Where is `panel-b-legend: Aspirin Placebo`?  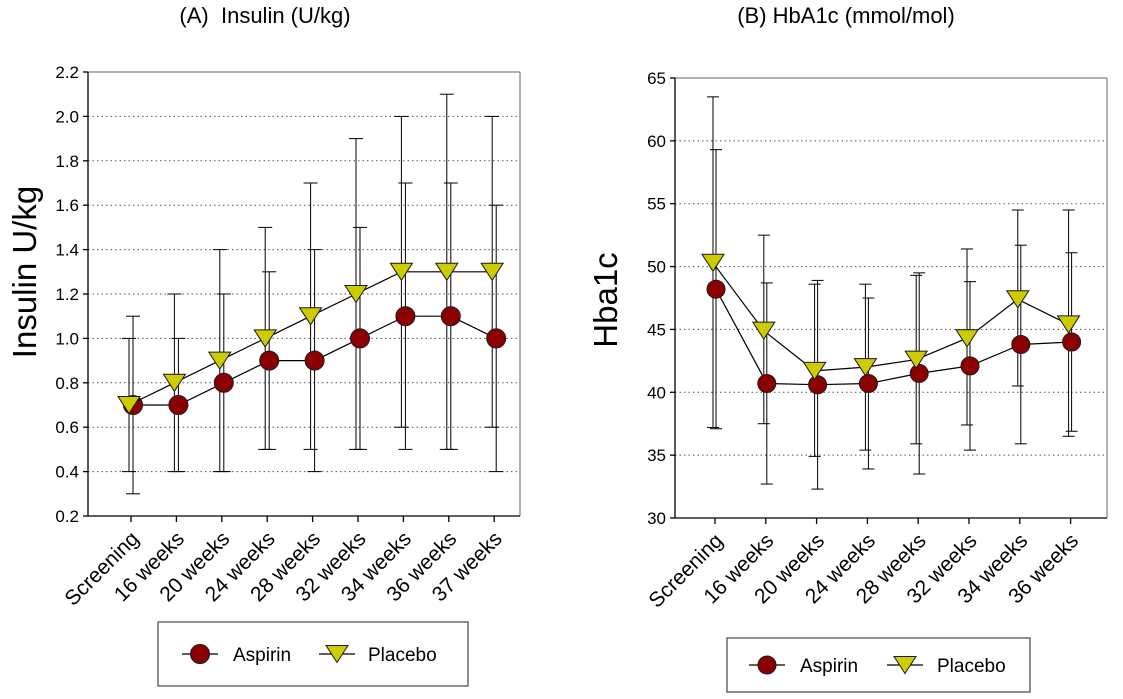
panel-b-legend: Aspirin Placebo is located at coordinates (878, 665).